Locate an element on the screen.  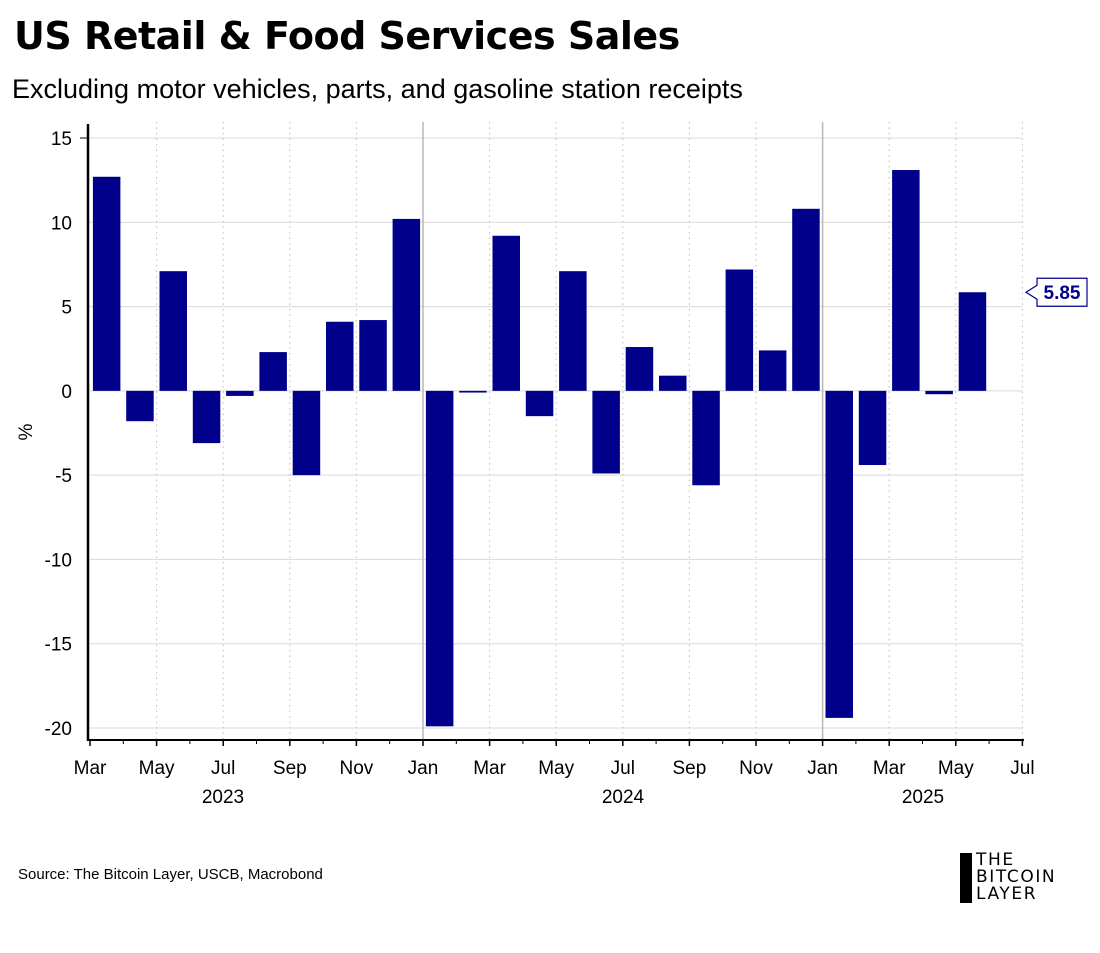
y-tick-label: -5 is located at coordinates (63, 476).